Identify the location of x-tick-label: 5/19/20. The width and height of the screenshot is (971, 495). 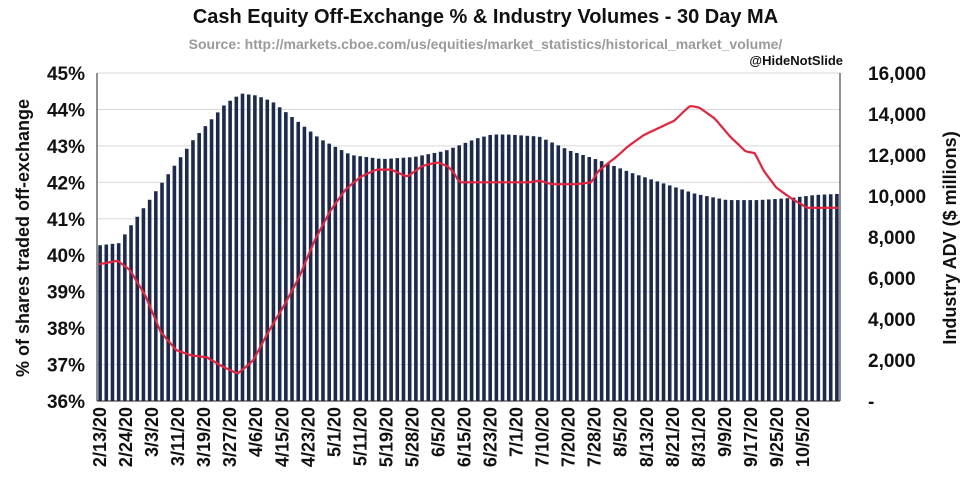
(386, 437).